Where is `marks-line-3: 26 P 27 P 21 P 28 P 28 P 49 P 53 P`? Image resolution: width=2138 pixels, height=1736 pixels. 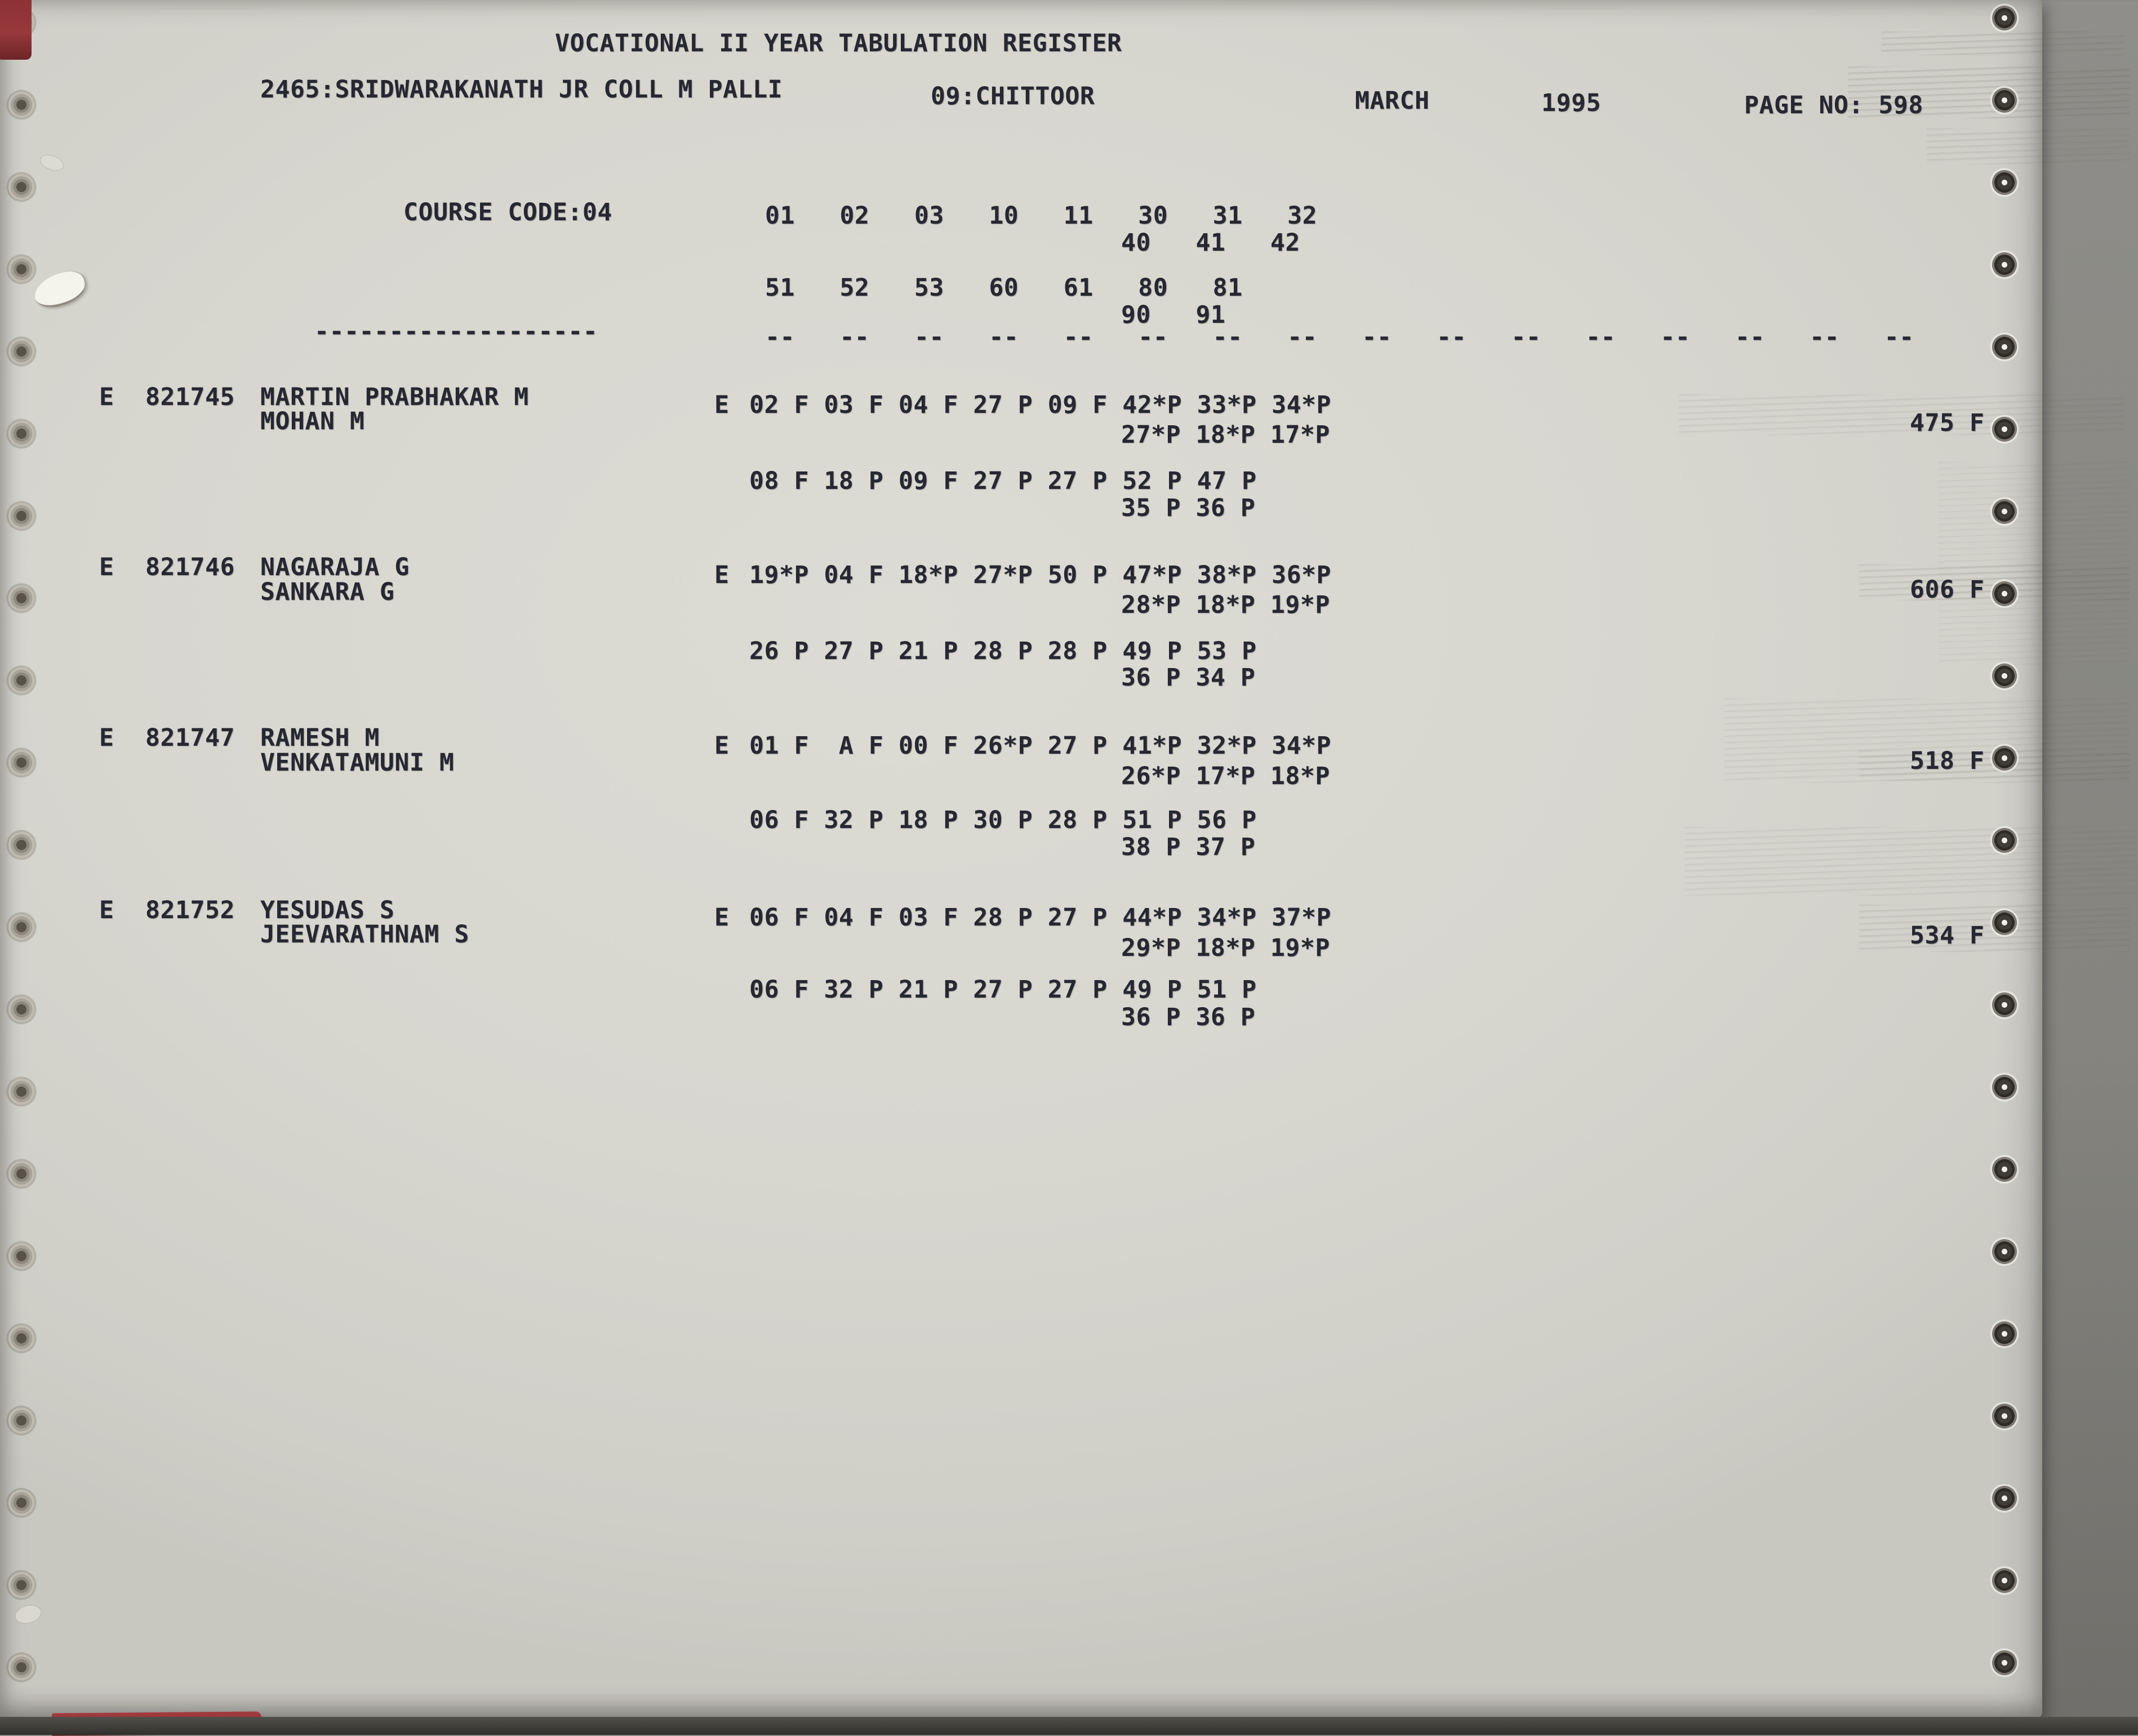 marks-line-3: 26 P 27 P 21 P 28 P 28 P 49 P 53 P is located at coordinates (1003, 651).